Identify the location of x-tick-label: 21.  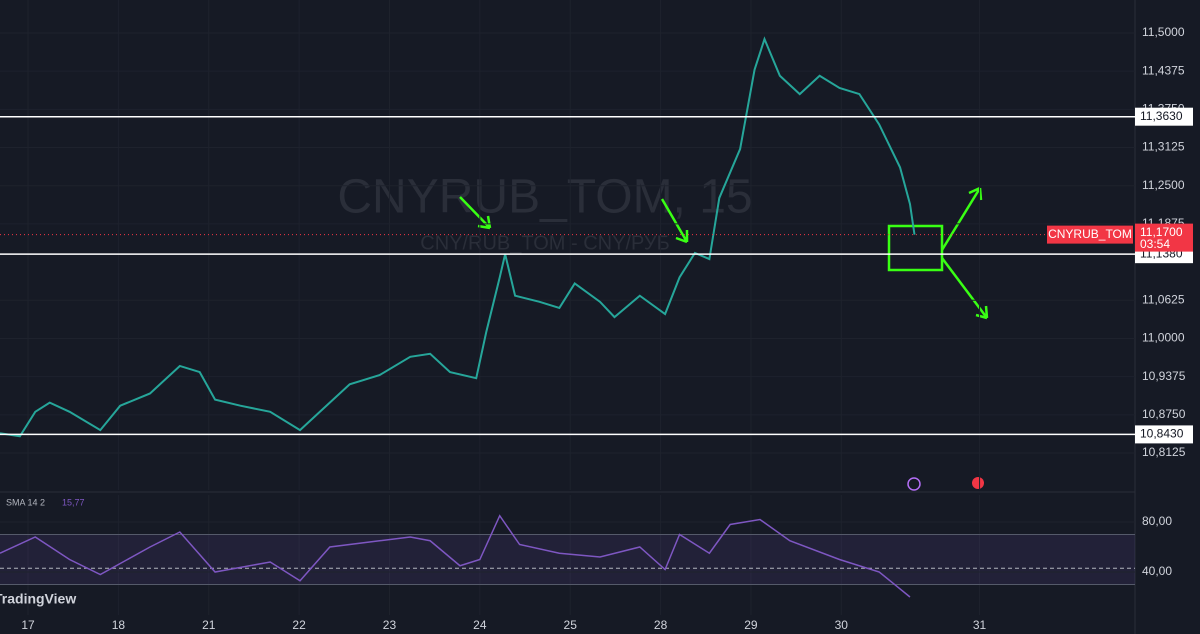
(209, 625).